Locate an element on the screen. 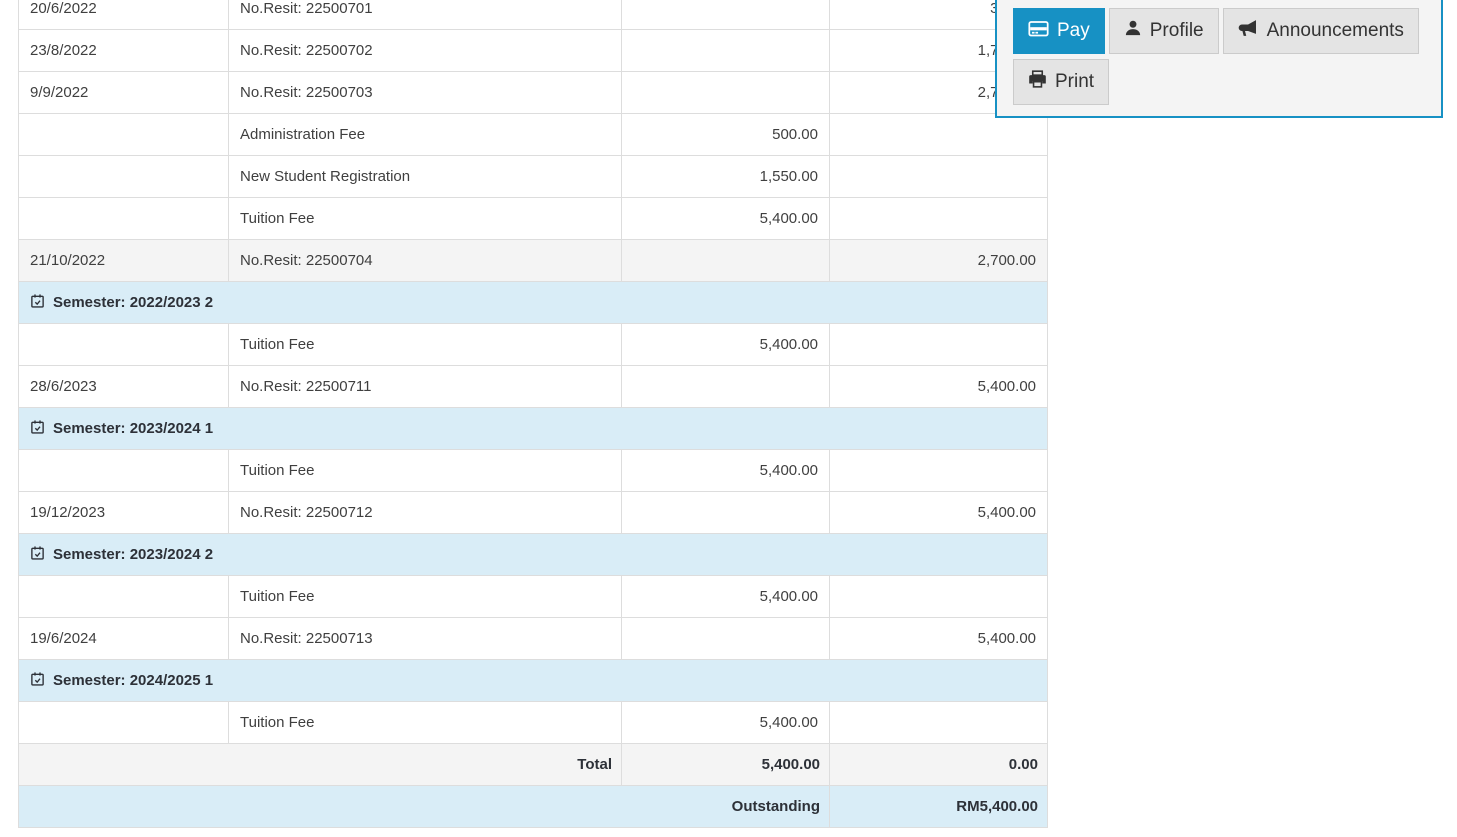 The image size is (1457, 837). semester-header-cell: Semester: 2023/2024 1 is located at coordinates (533, 428).